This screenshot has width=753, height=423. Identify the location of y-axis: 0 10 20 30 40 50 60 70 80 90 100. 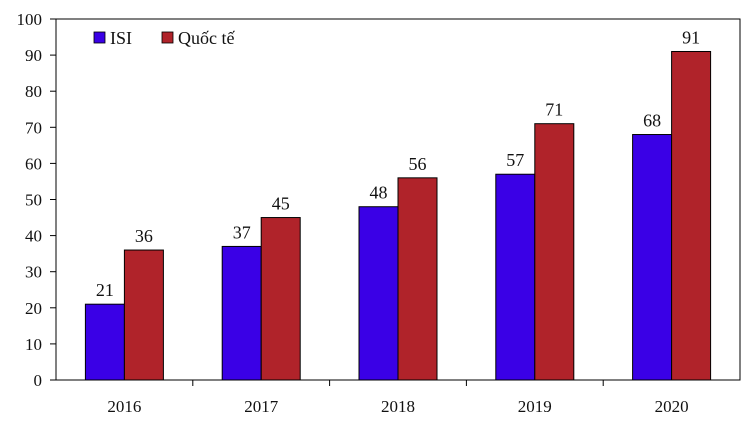
(36, 200).